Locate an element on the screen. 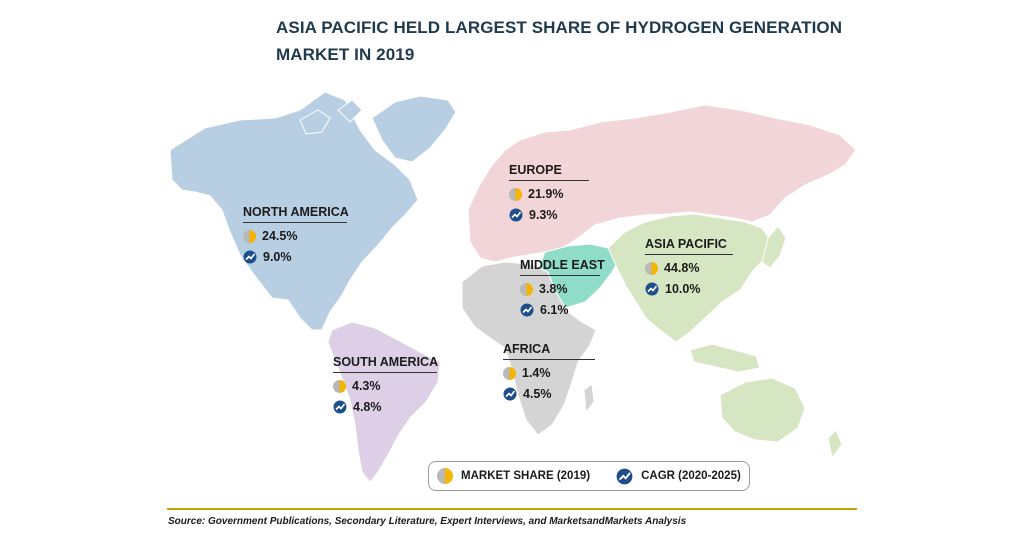  market-share-row: 24.5% is located at coordinates (295, 236).